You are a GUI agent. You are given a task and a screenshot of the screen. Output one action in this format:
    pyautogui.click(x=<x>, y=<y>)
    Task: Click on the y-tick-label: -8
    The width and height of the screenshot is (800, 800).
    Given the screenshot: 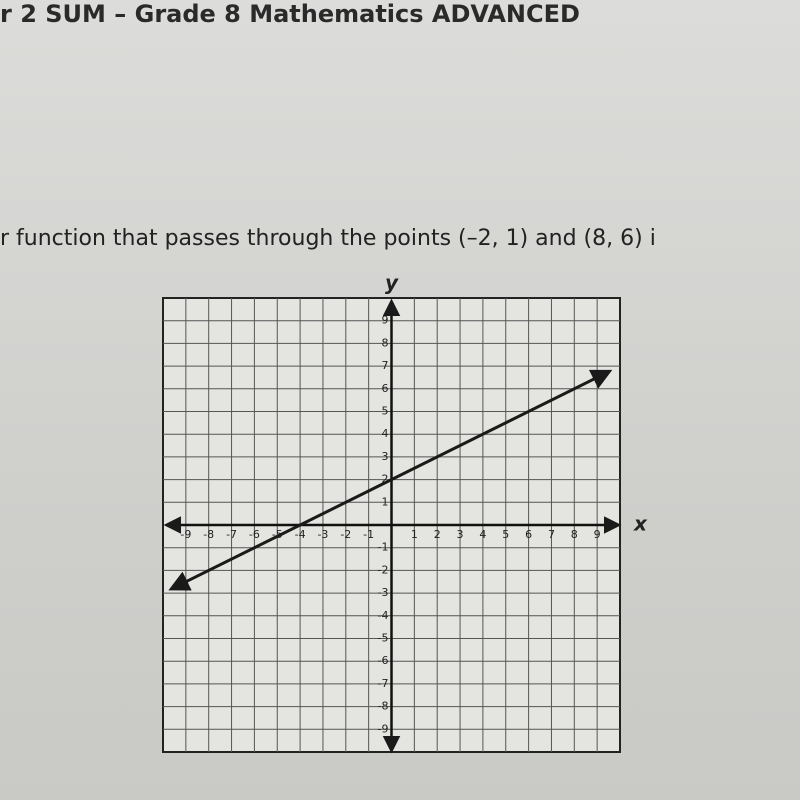 What is the action you would take?
    pyautogui.click(x=383, y=706)
    